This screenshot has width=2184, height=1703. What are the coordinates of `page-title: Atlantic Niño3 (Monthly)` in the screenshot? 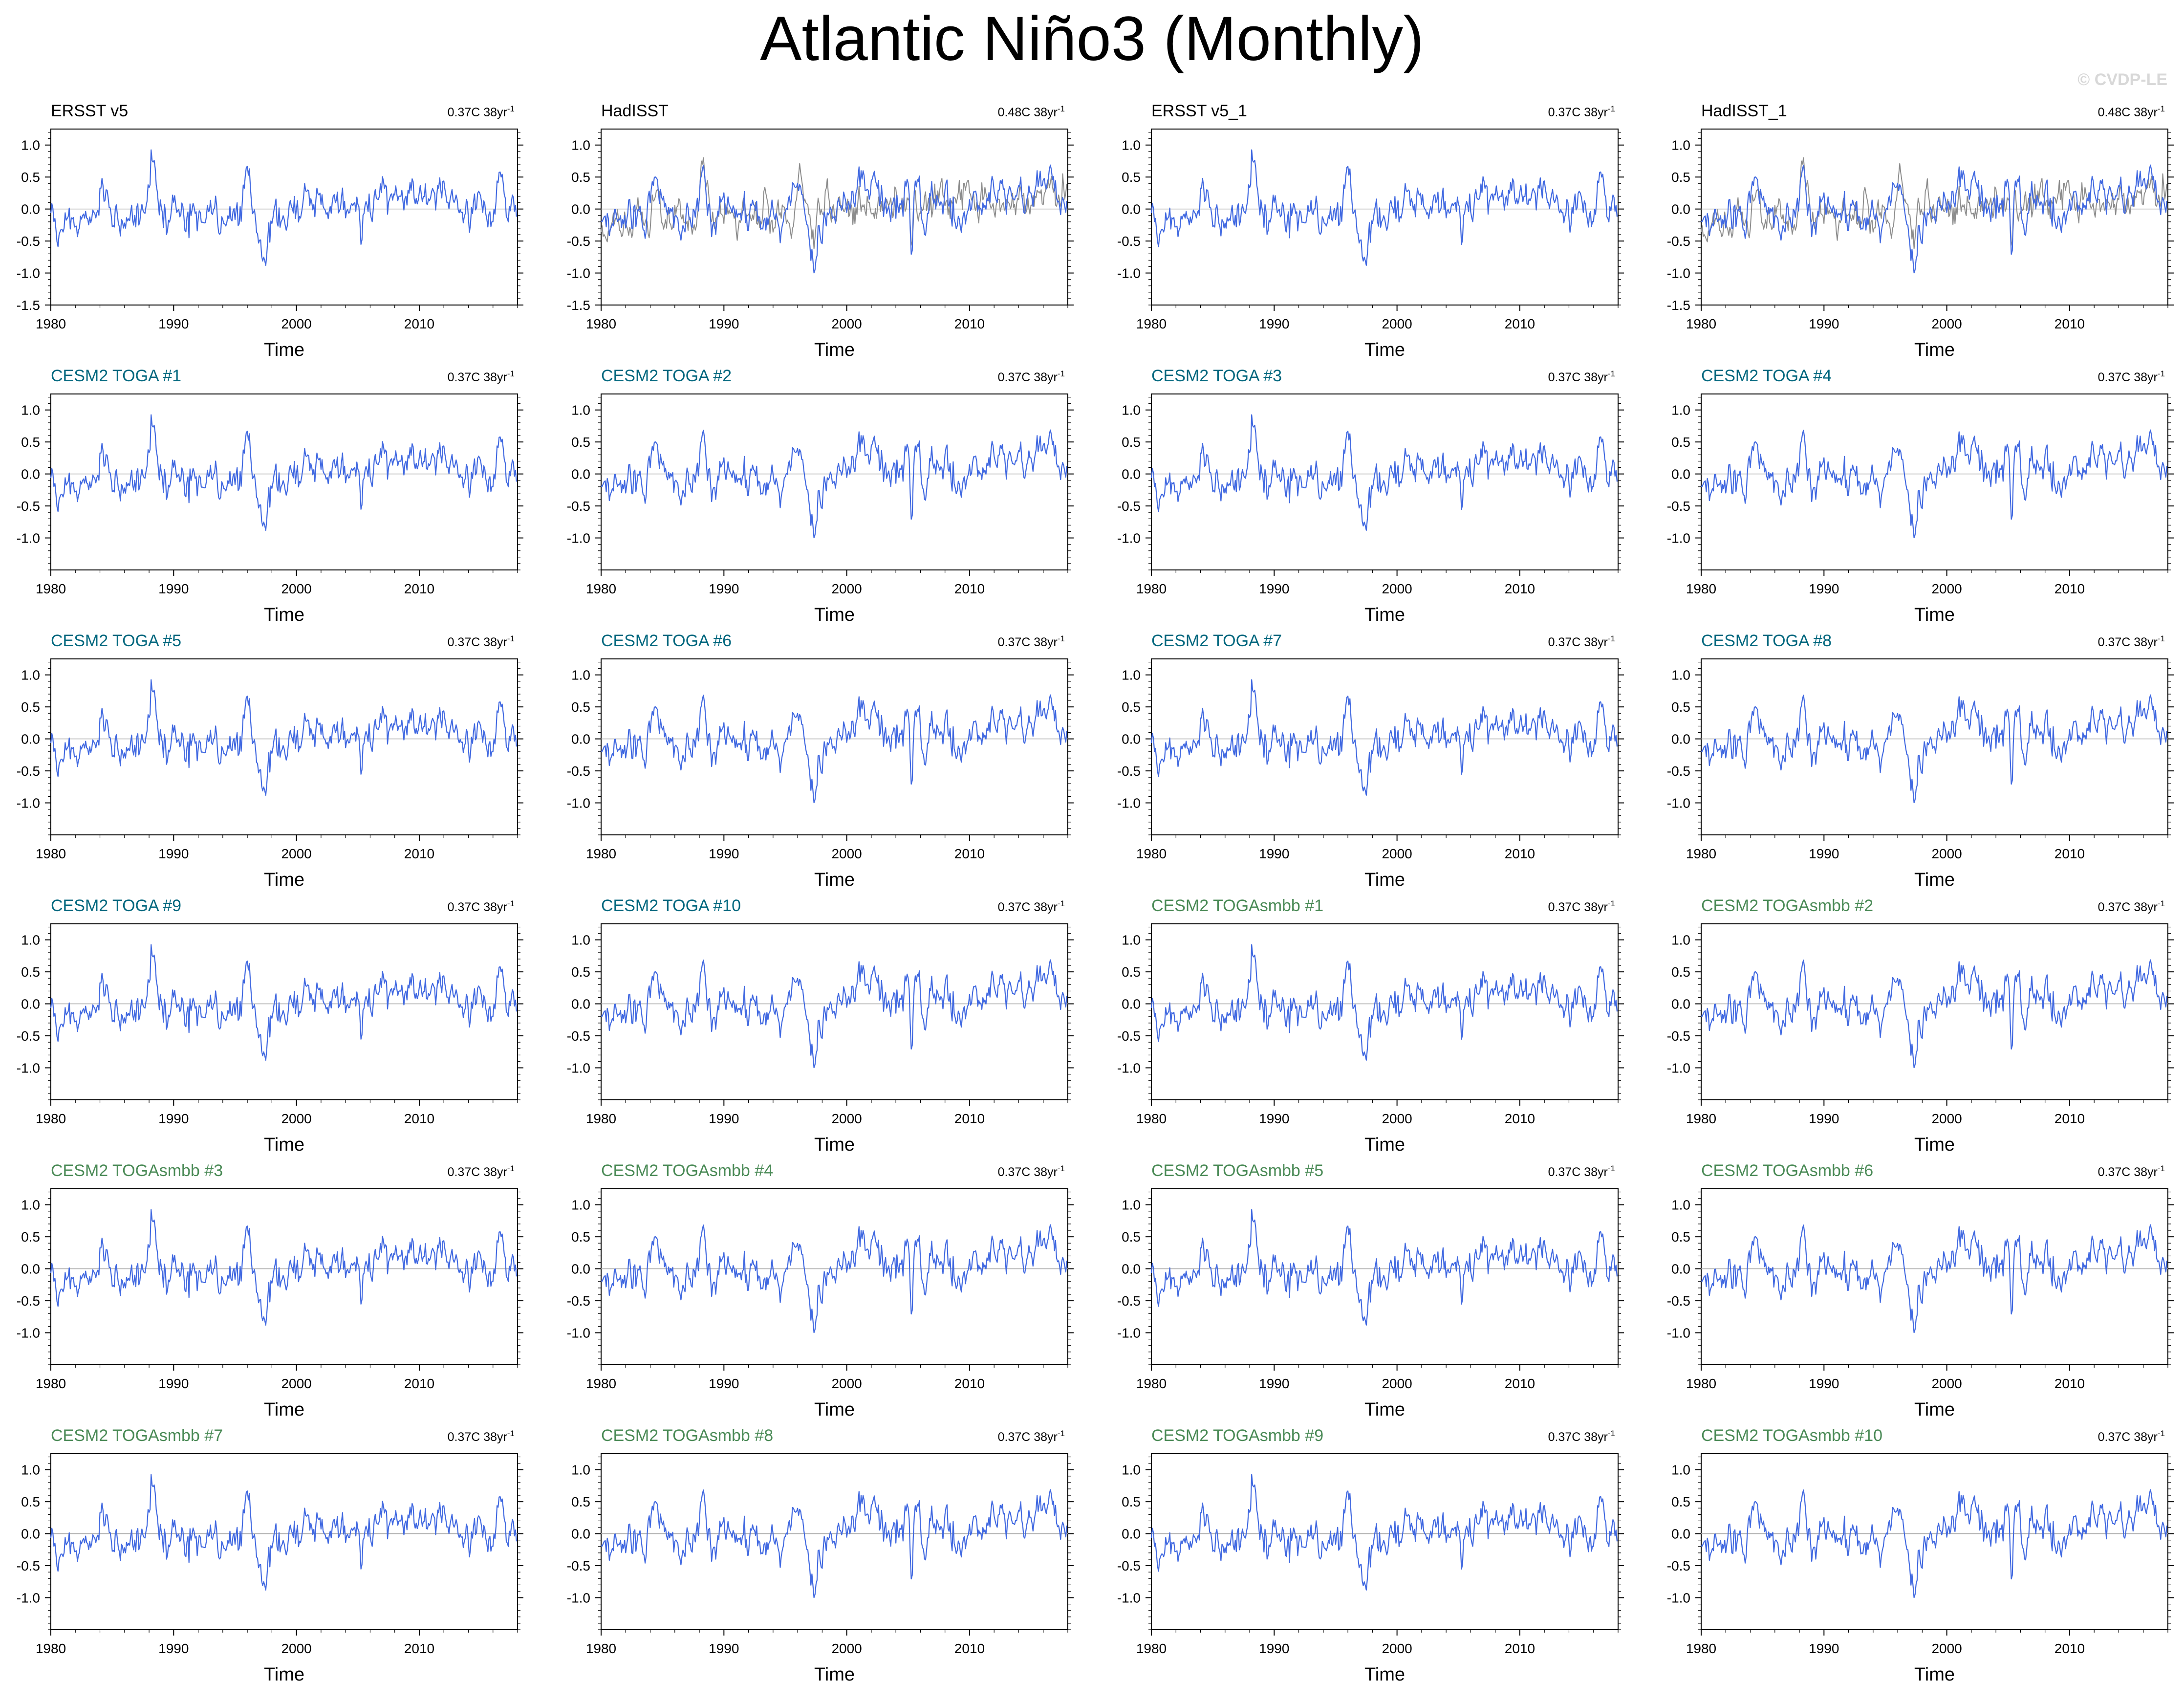 It's located at (1092, 39).